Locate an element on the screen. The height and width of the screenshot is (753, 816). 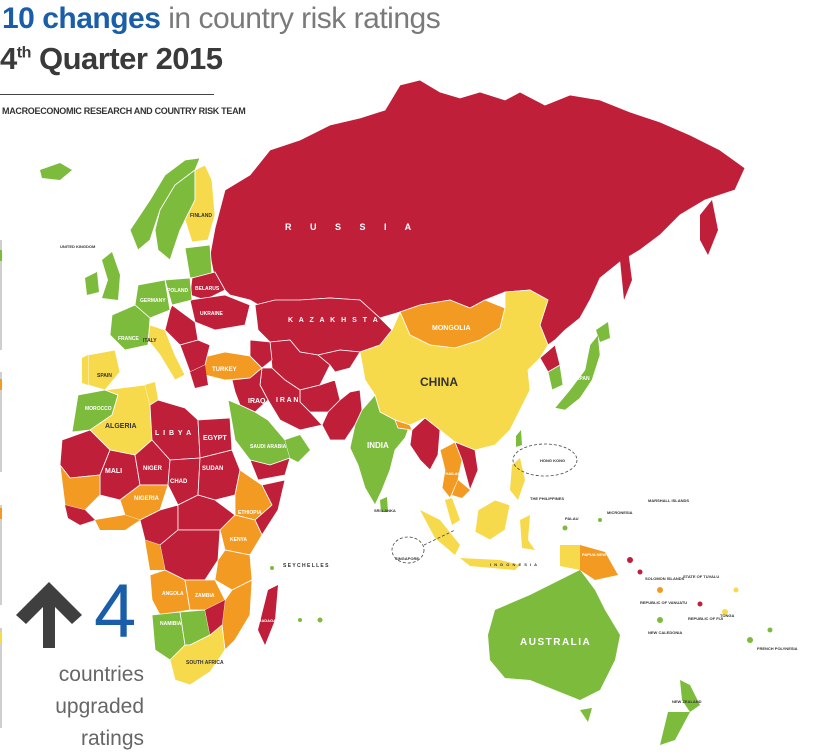
country-papua-west is located at coordinates (570, 557).